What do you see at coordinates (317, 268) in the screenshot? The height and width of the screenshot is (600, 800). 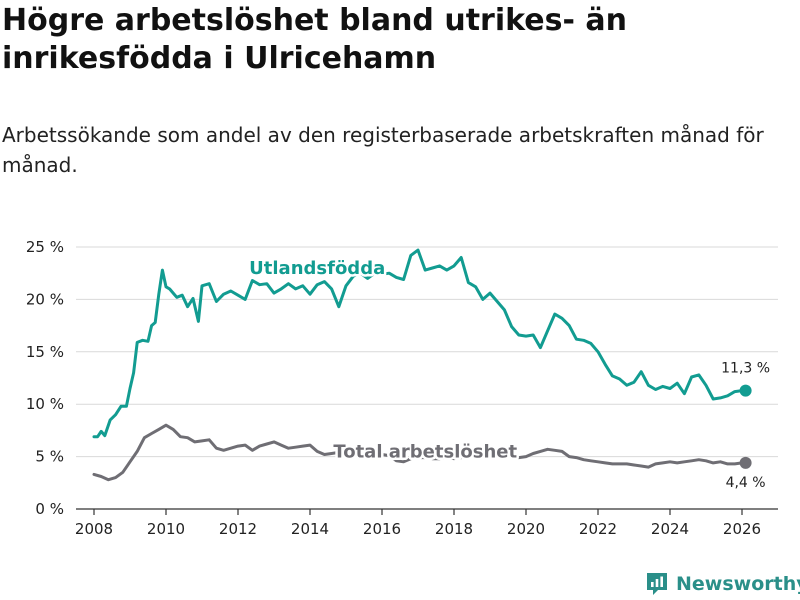 I see `series-label-utlandsfodda: Utlandsfödda` at bounding box center [317, 268].